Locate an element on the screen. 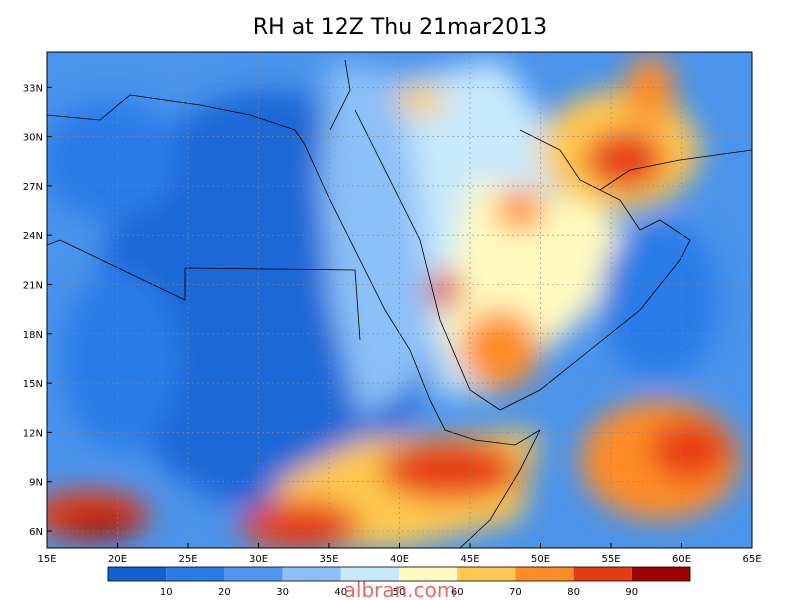  x-tick-label: 60E is located at coordinates (681, 559).